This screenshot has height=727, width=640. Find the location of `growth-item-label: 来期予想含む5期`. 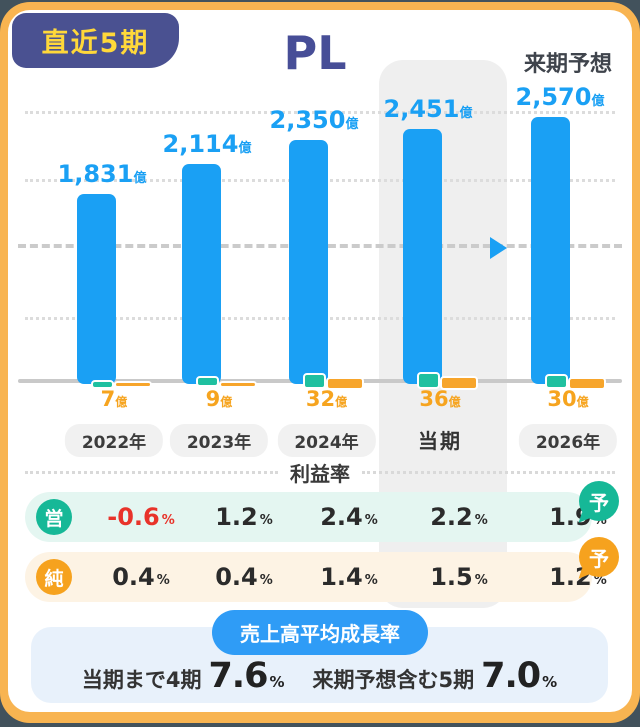

growth-item-label: 来期予想含む5期 is located at coordinates (393, 680).